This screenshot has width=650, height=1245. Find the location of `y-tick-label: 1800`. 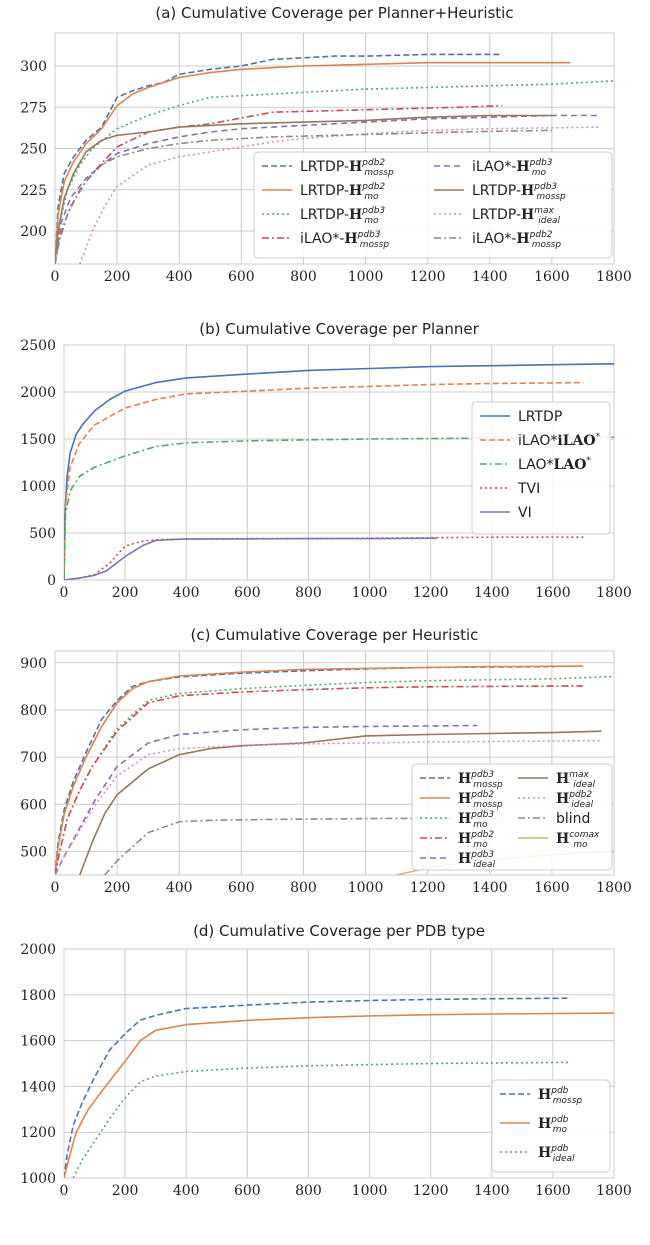

y-tick-label: 1800 is located at coordinates (38, 996).